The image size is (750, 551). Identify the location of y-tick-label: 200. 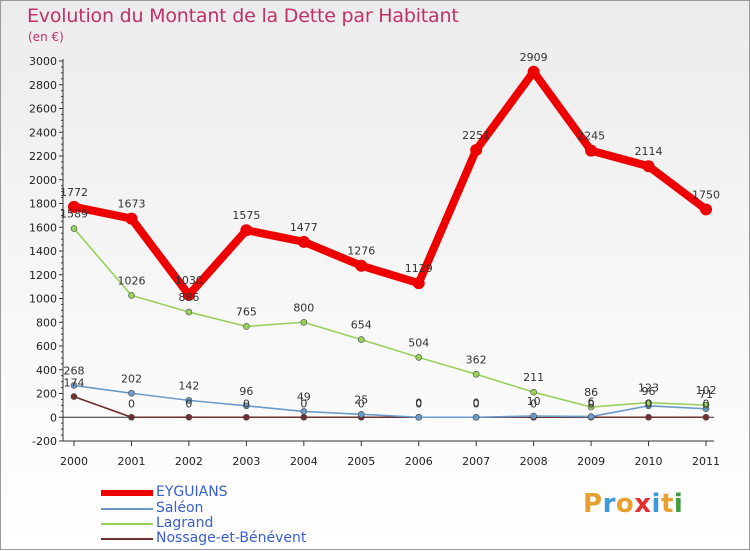
(46, 394).